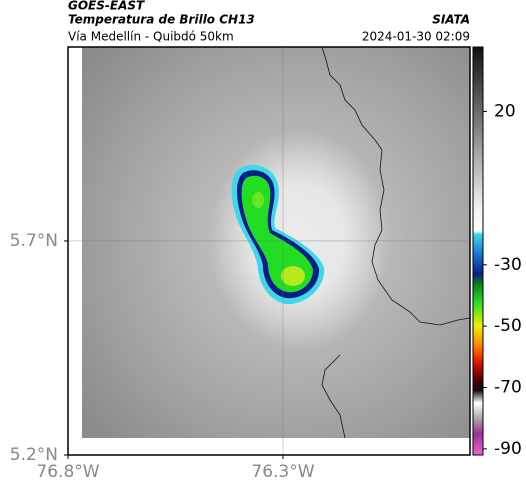 This screenshot has height=495, width=526. What do you see at coordinates (451, 20) in the screenshot?
I see `source: SIATA` at bounding box center [451, 20].